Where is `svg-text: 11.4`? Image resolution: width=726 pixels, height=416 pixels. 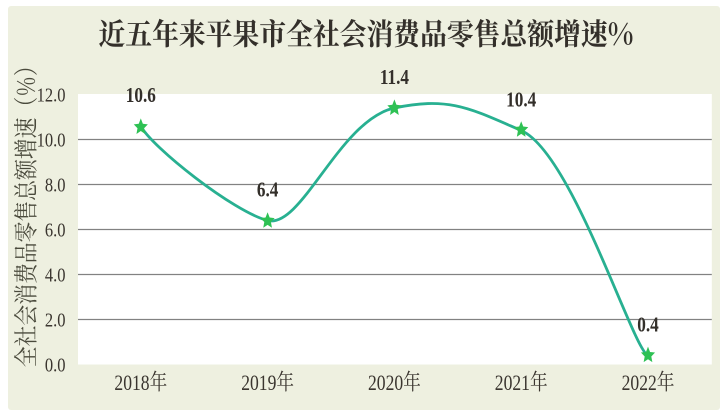 svg-text: 11.4 is located at coordinates (394, 78).